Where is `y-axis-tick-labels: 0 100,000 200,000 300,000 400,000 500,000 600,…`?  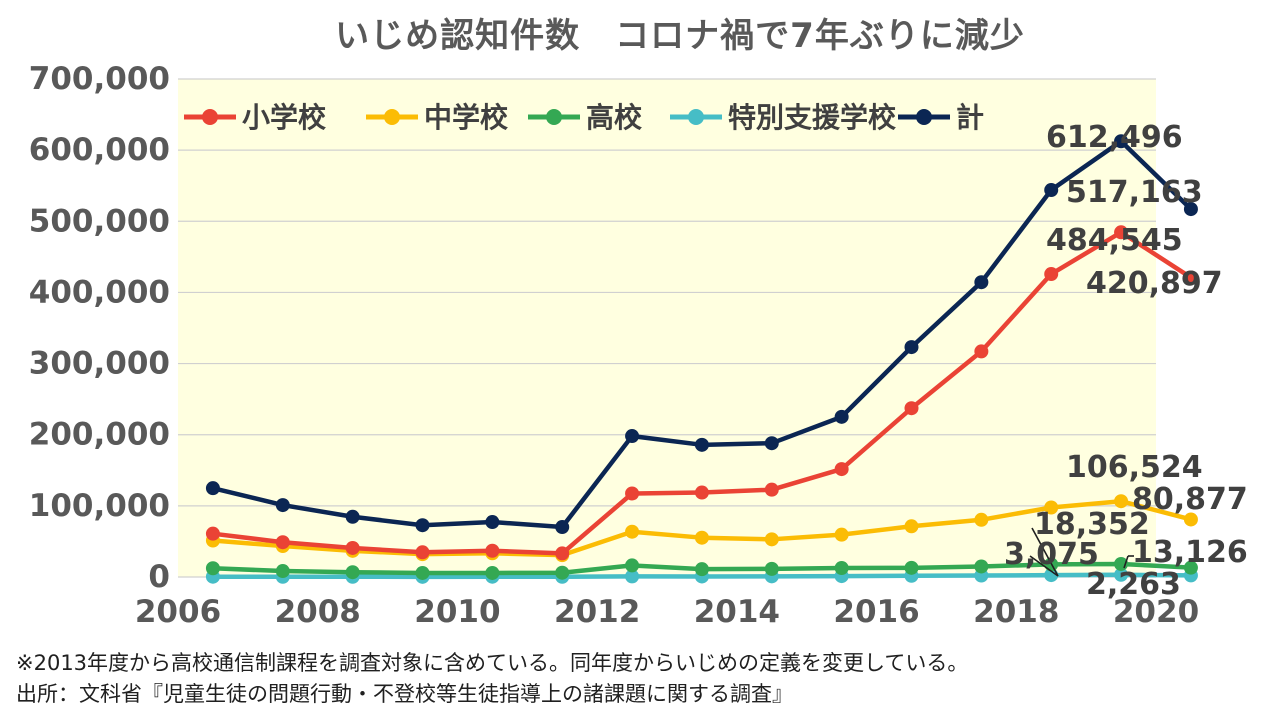 y-axis-tick-labels: 0 100,000 200,000 300,000 400,000 500,000 600,… is located at coordinates (99, 328).